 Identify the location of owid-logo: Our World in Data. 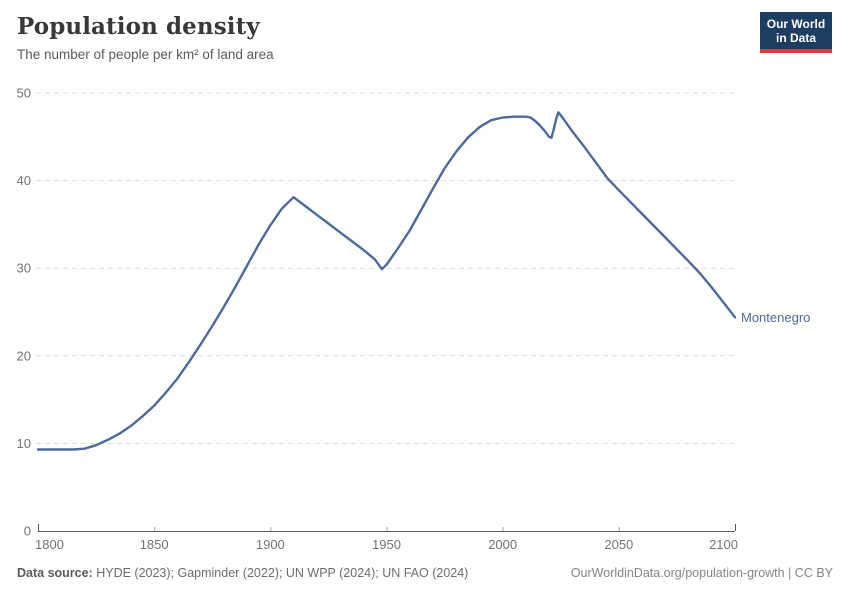
(796, 33).